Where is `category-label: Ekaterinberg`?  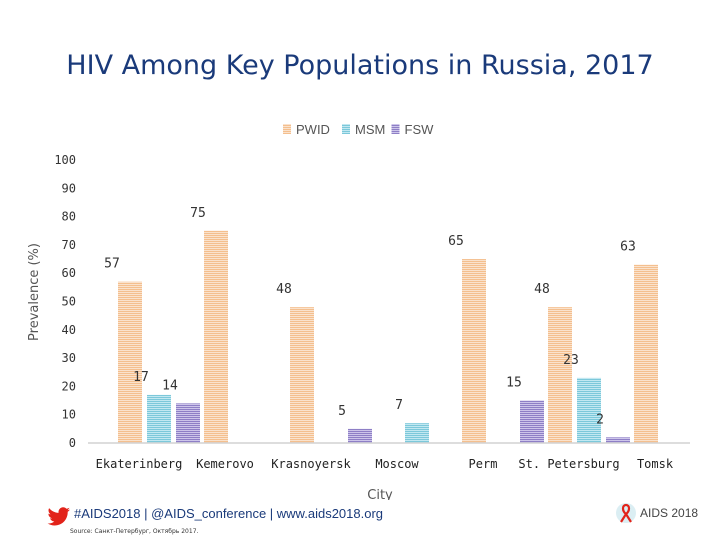
category-label: Ekaterinberg is located at coordinates (139, 464).